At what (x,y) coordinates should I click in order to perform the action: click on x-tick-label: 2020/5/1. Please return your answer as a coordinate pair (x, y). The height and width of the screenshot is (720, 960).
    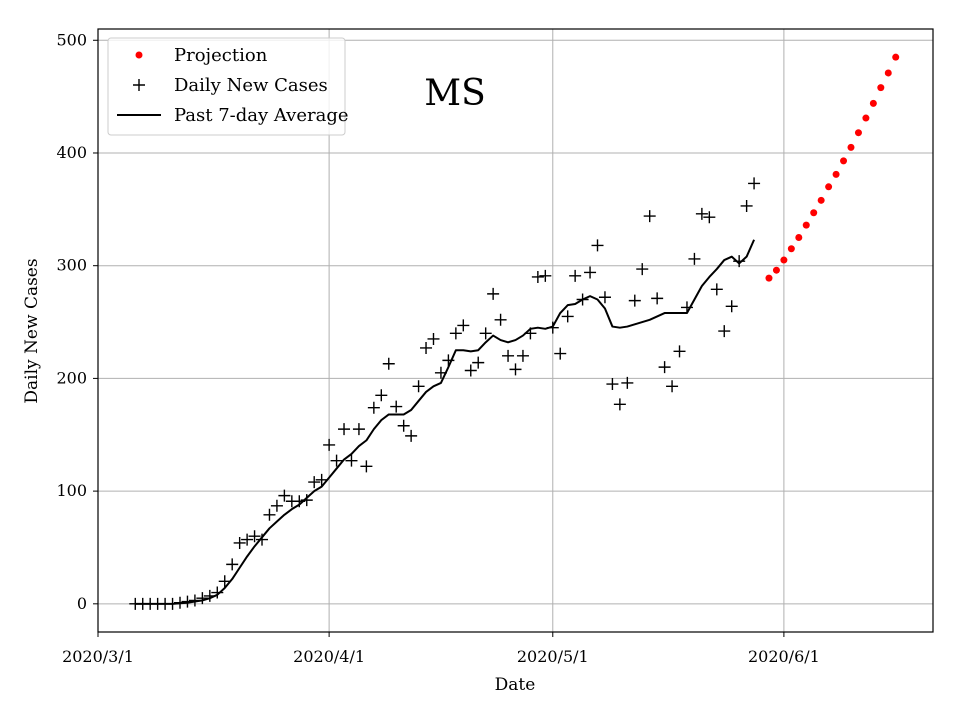
    Looking at the image, I should click on (553, 656).